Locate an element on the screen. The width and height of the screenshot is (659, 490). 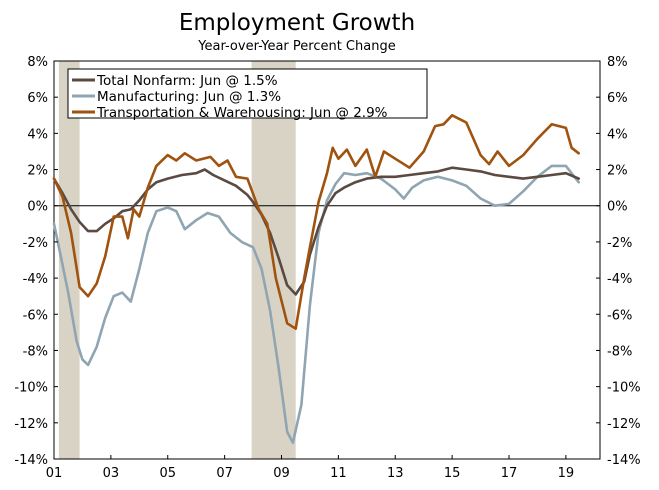
x-tick-label: 05 is located at coordinates (167, 473).